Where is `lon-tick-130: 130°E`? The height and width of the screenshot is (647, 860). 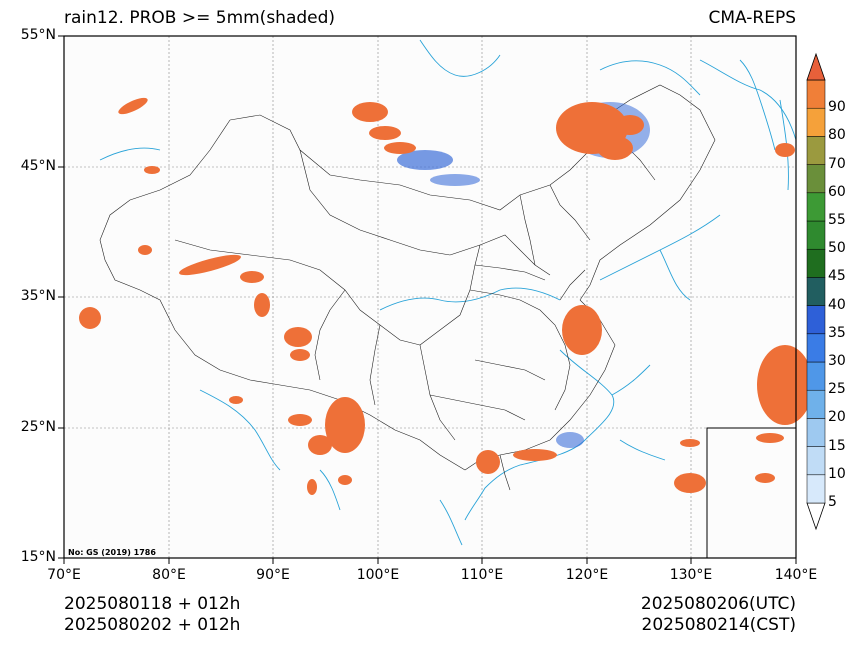
lon-tick-130: 130°E is located at coordinates (691, 575).